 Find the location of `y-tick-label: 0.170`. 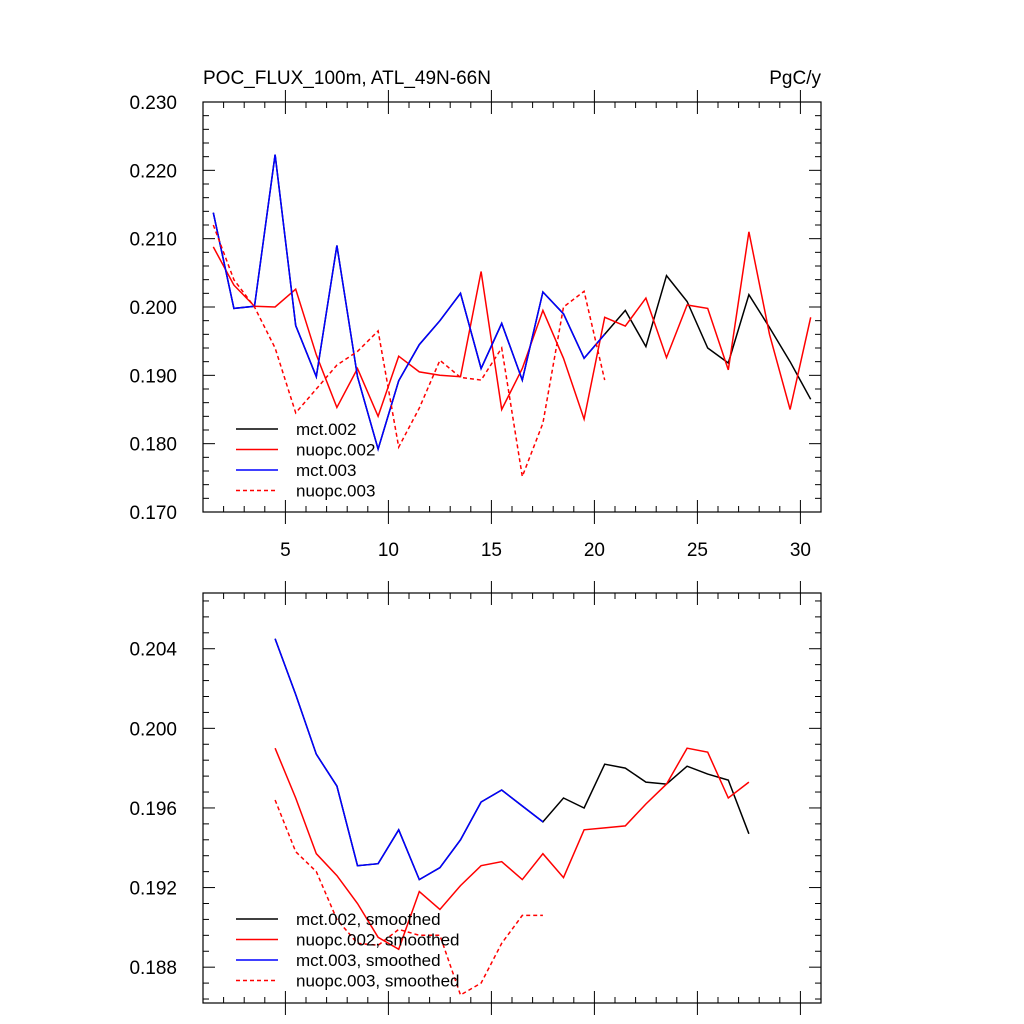

y-tick-label: 0.170 is located at coordinates (153, 513).